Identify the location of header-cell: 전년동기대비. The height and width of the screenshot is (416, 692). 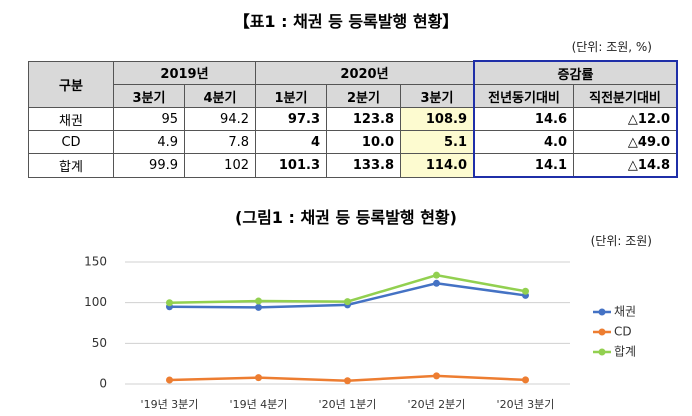
(523, 96).